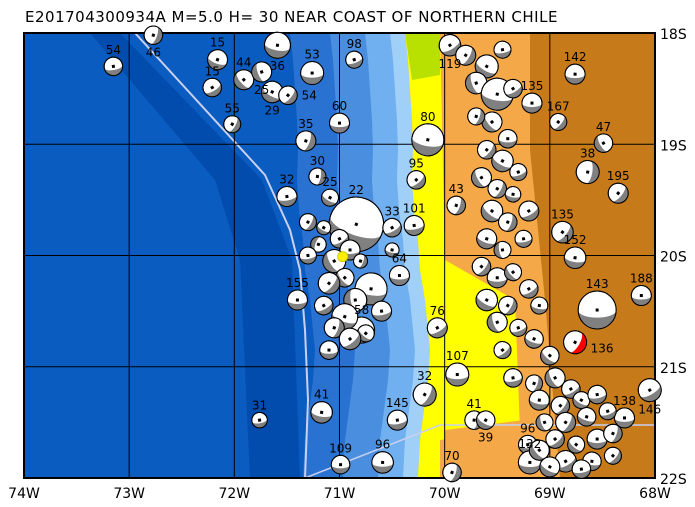 This screenshot has height=507, width=695. Describe the element at coordinates (397, 403) in the screenshot. I see `event-depth-label: 145` at that location.